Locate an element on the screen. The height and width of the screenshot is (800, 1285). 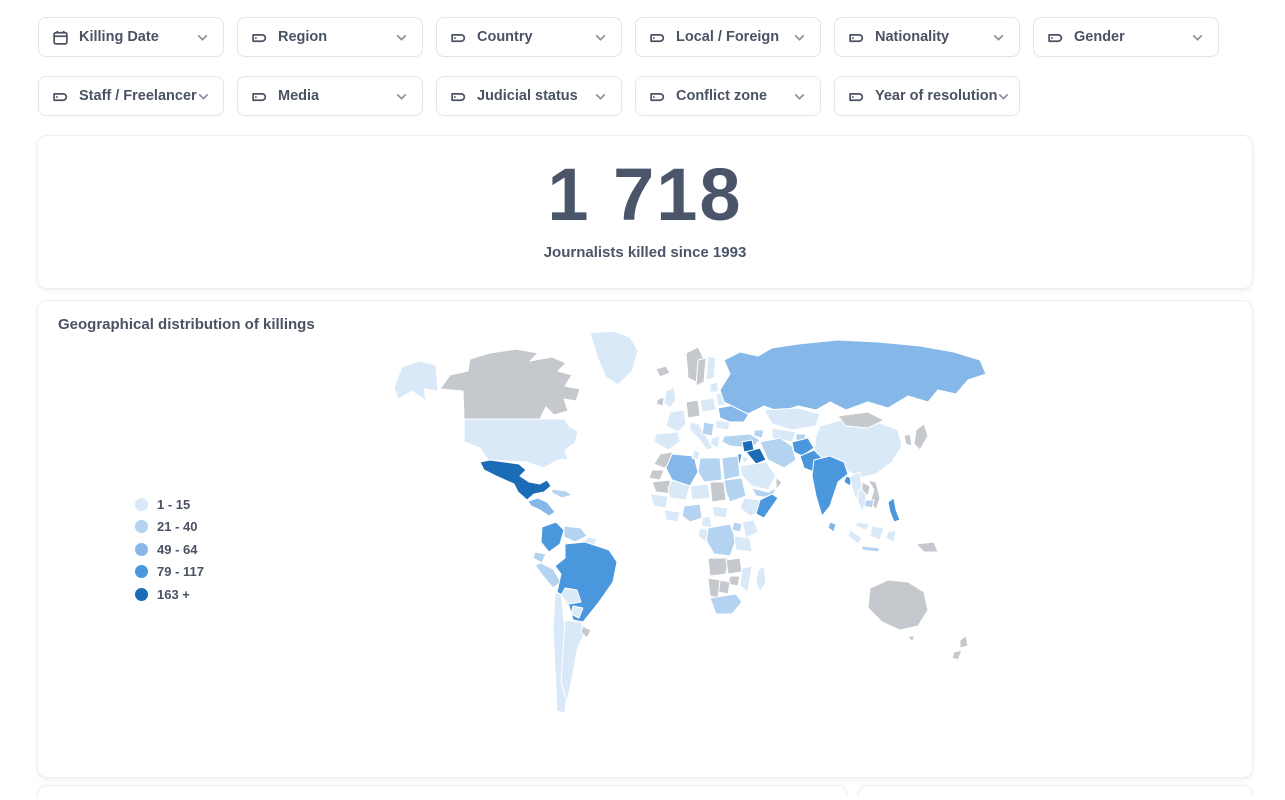
country-central-america is located at coordinates (541, 507).